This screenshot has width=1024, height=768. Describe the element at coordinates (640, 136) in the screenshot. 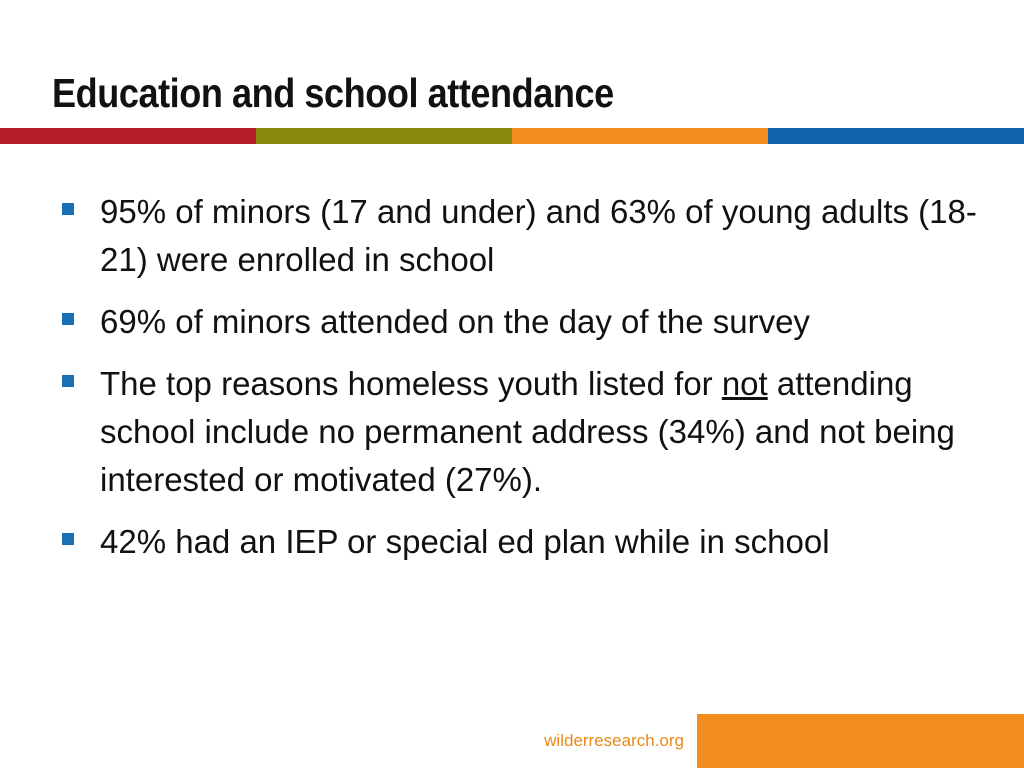

I see `band-segment-orange` at that location.